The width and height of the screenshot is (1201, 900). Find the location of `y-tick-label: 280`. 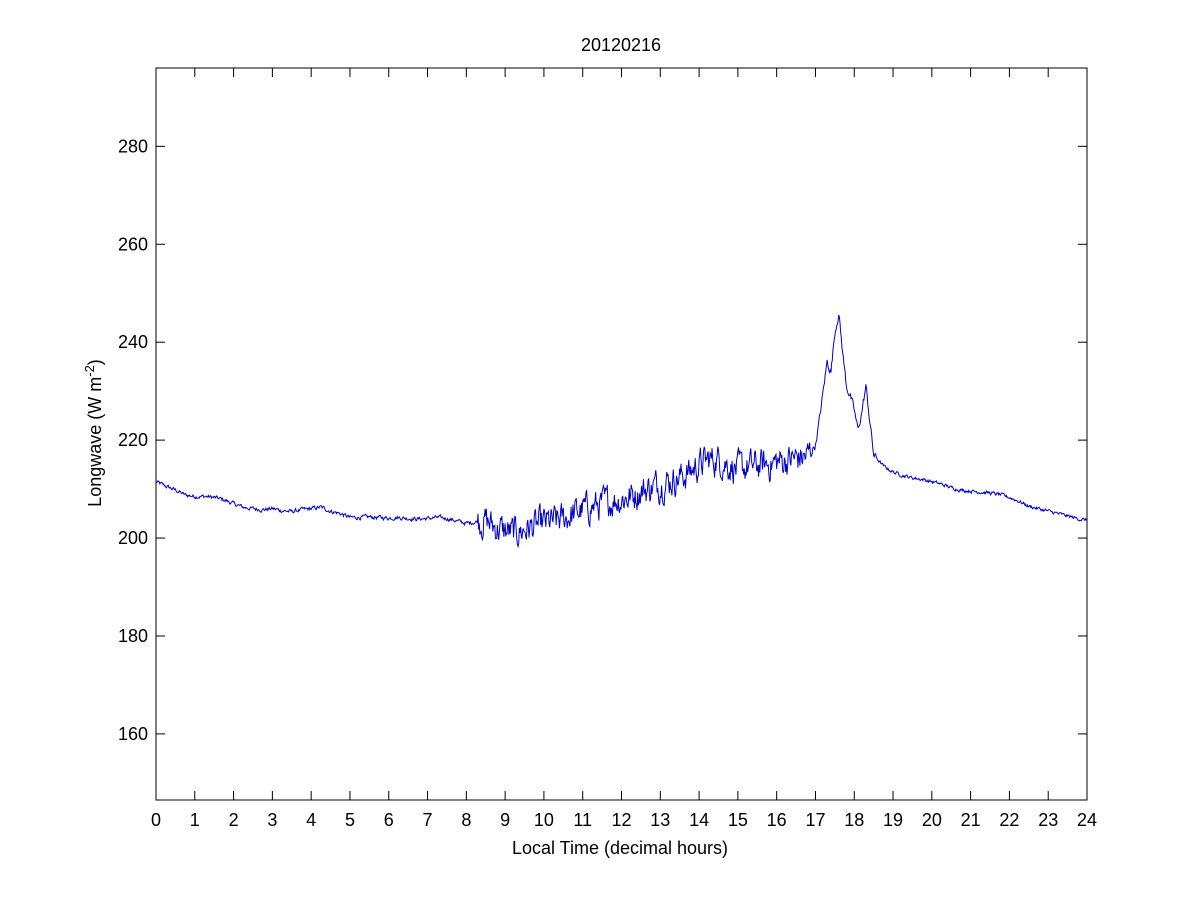

y-tick-label: 280 is located at coordinates (133, 146).